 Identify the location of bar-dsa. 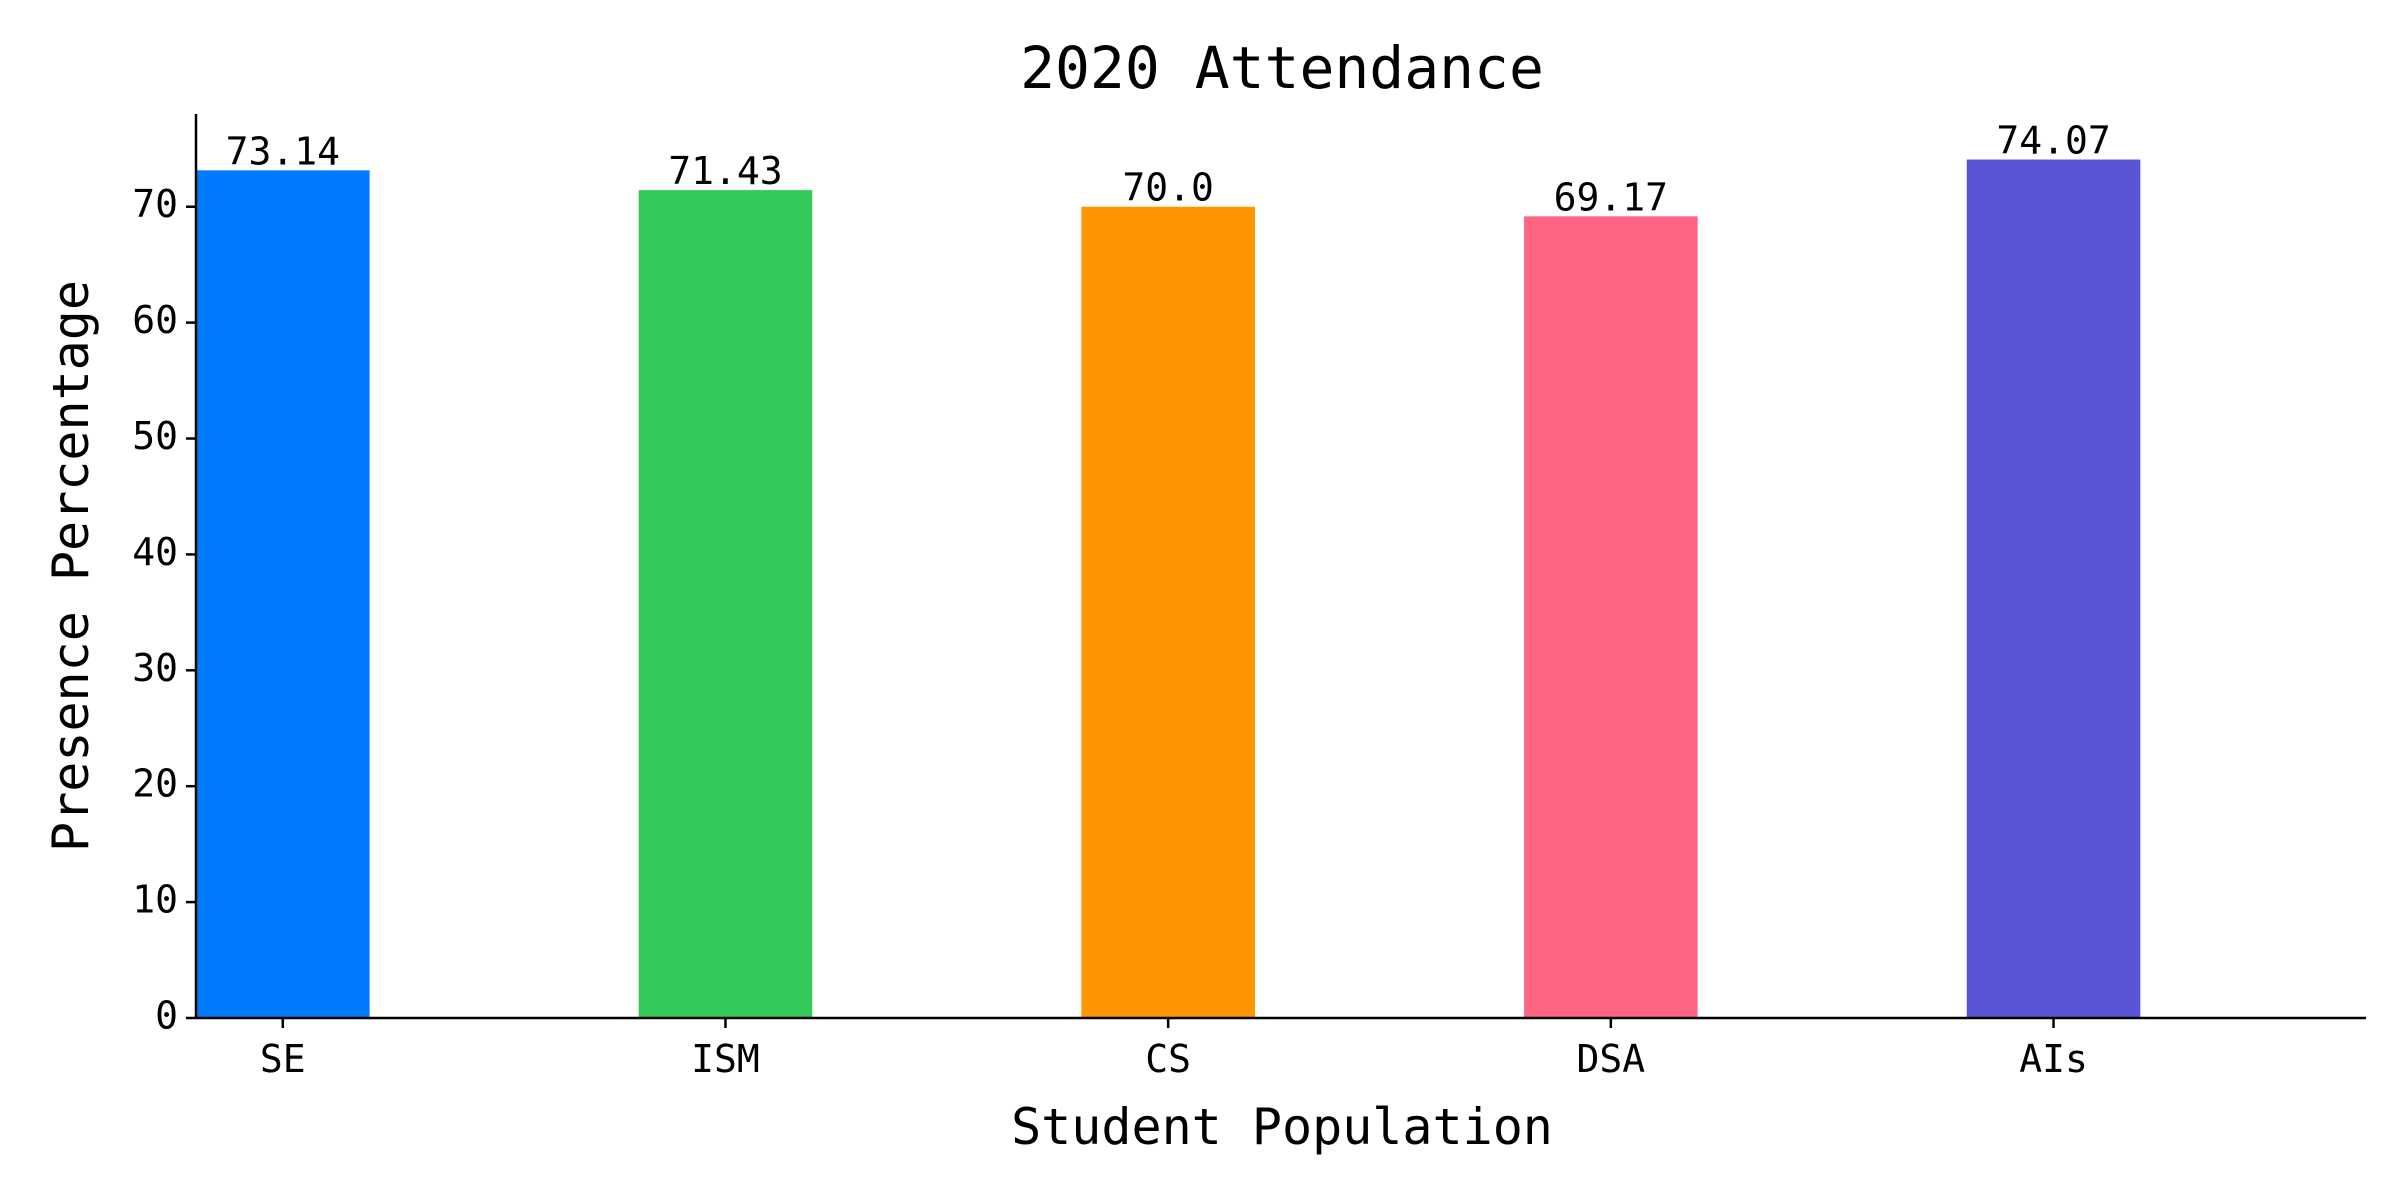
(1611, 617).